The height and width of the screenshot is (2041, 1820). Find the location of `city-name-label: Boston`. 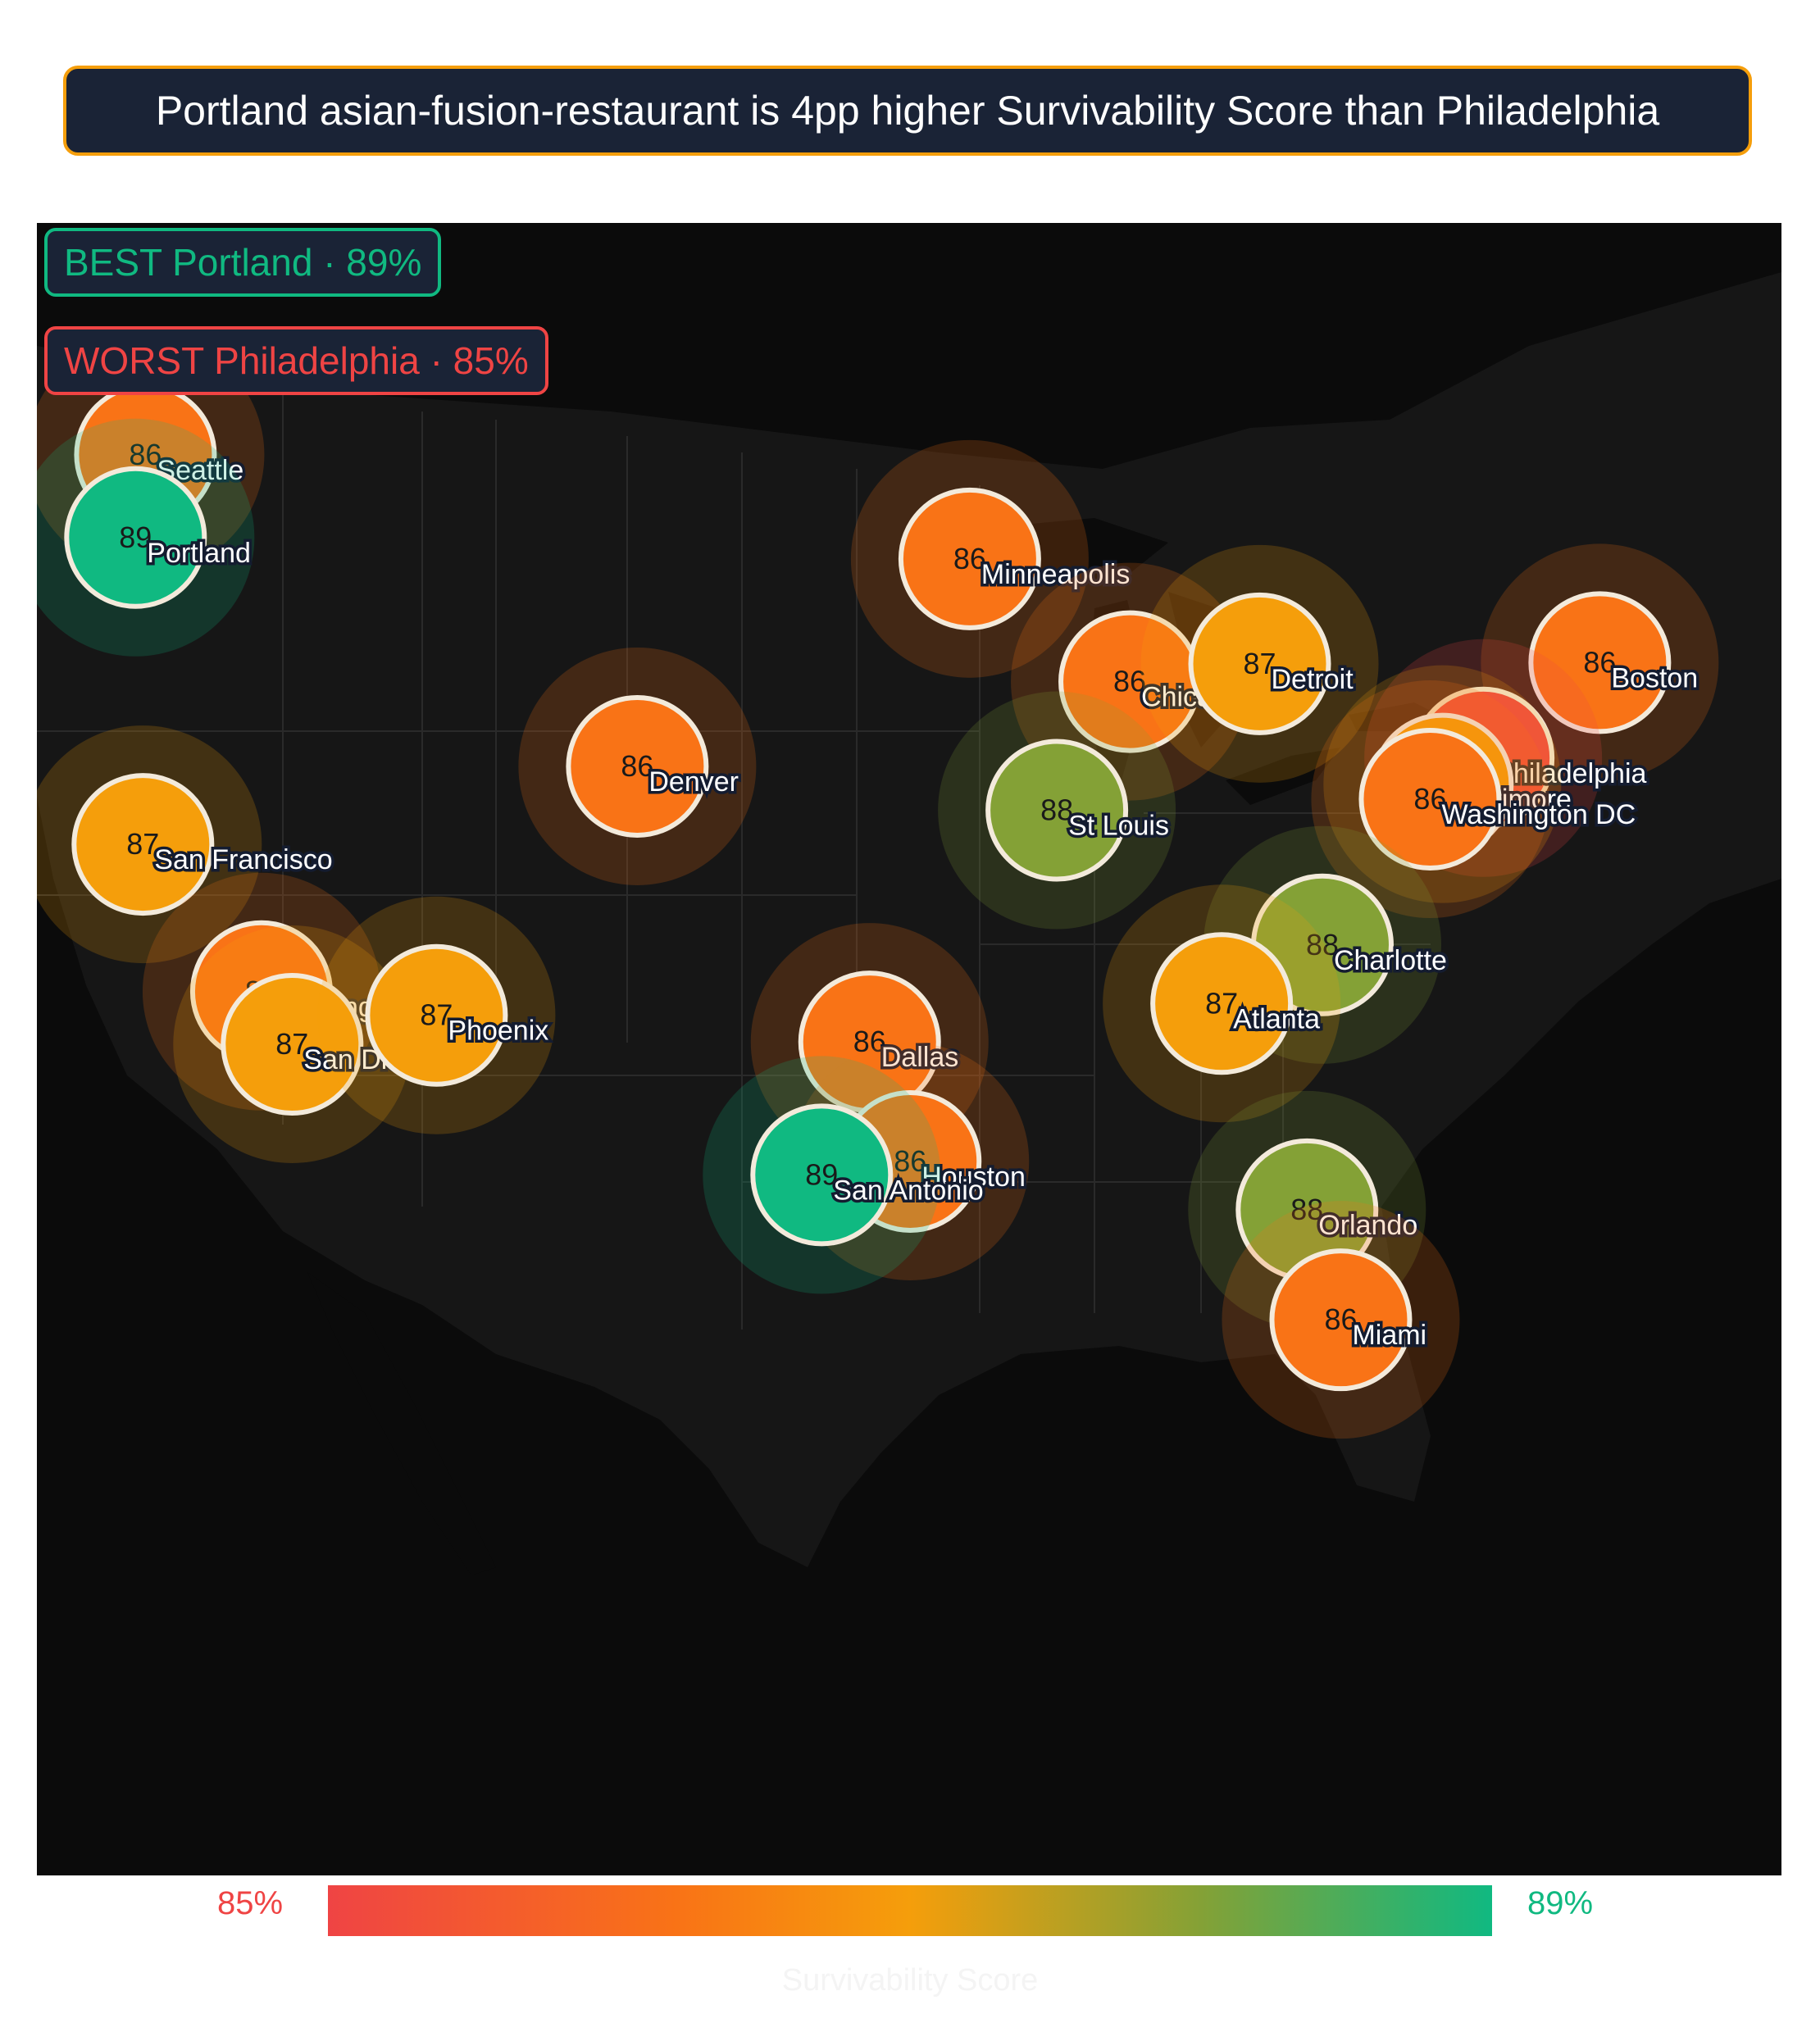

city-name-label: Boston is located at coordinates (1654, 677).